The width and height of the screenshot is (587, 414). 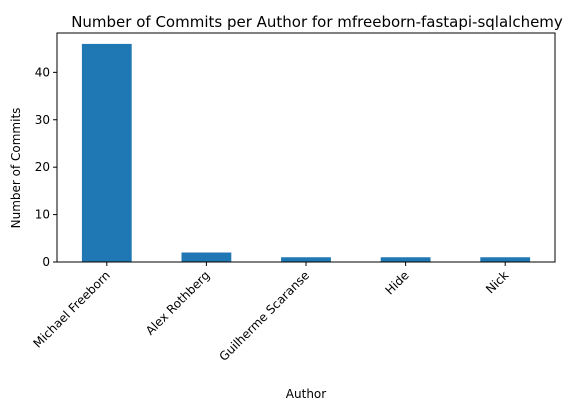 I want to click on y-axis-ticks: 0 10 20 30 40, so click(x=46, y=167).